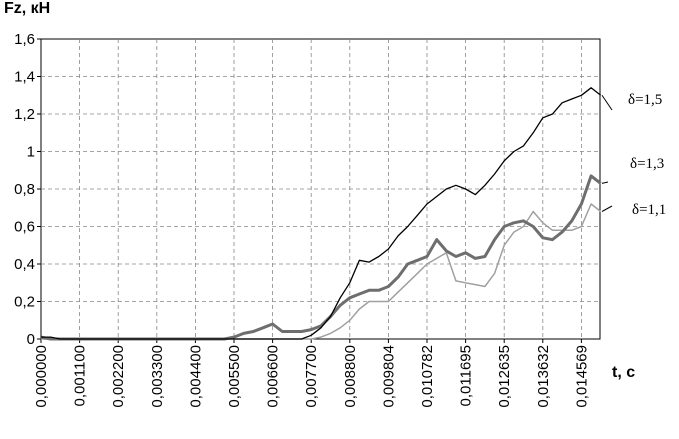 This screenshot has width=679, height=439. Describe the element at coordinates (543, 376) in the screenshot. I see `x-tick-label: 0,013632` at that location.